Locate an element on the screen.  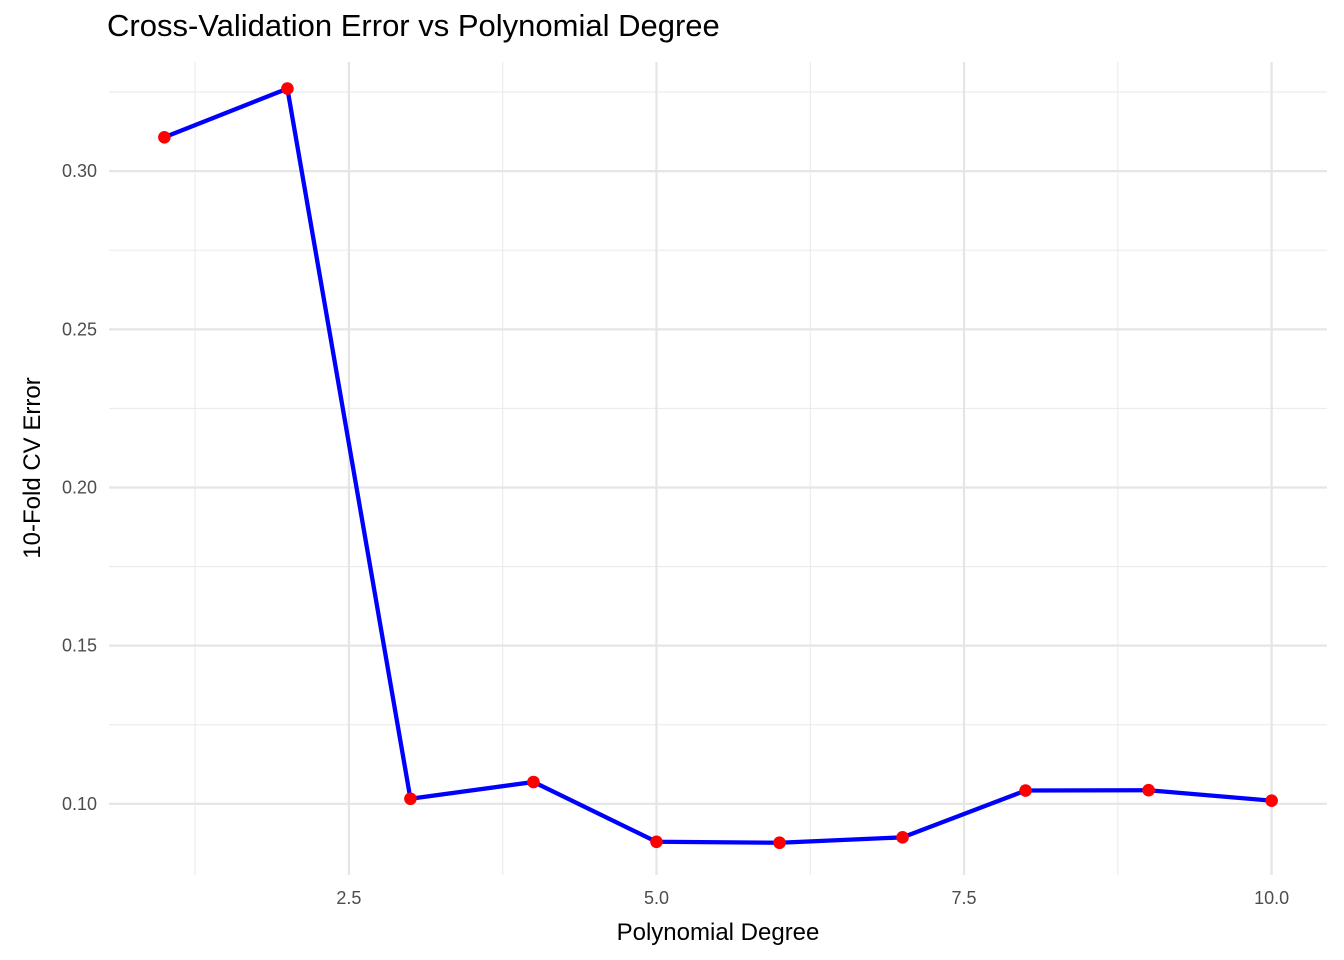
x-tick-label: 5.0 is located at coordinates (656, 898).